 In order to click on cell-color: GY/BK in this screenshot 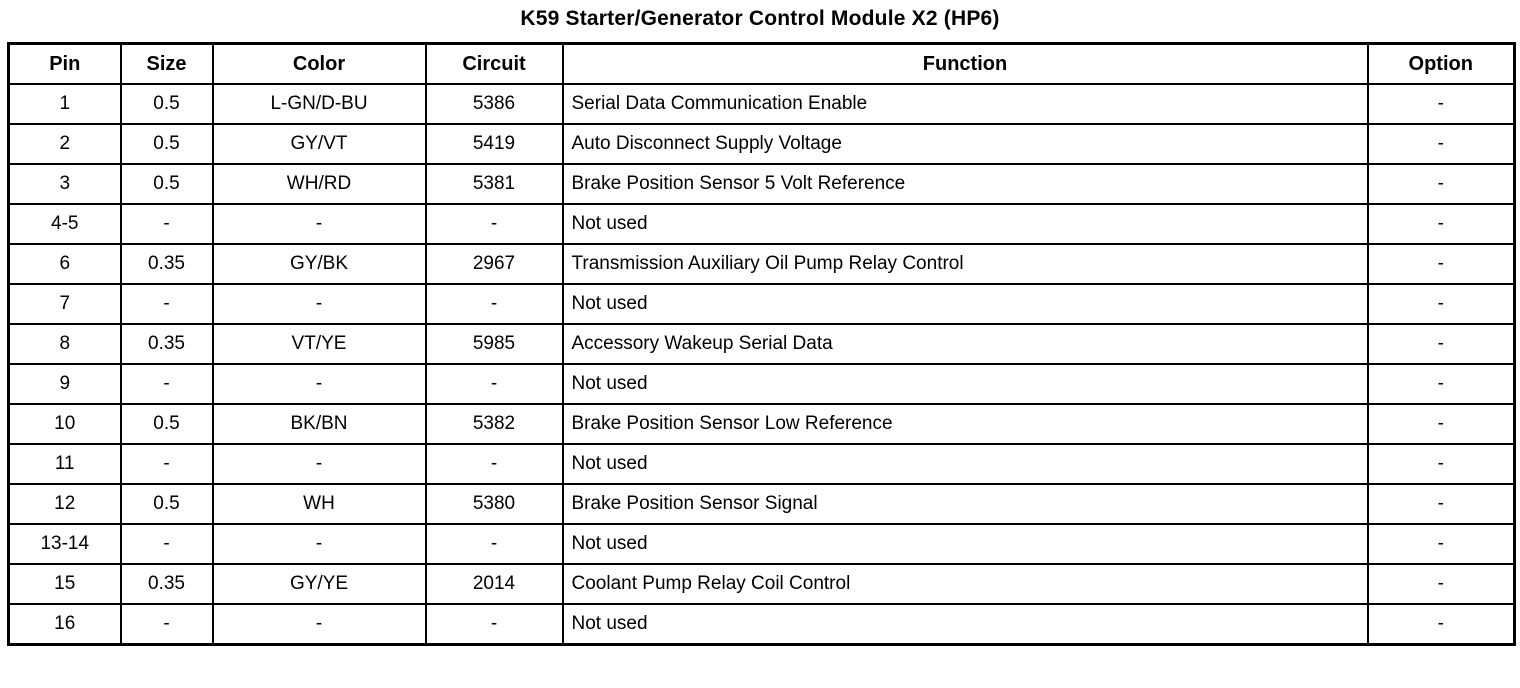, I will do `click(319, 264)`.